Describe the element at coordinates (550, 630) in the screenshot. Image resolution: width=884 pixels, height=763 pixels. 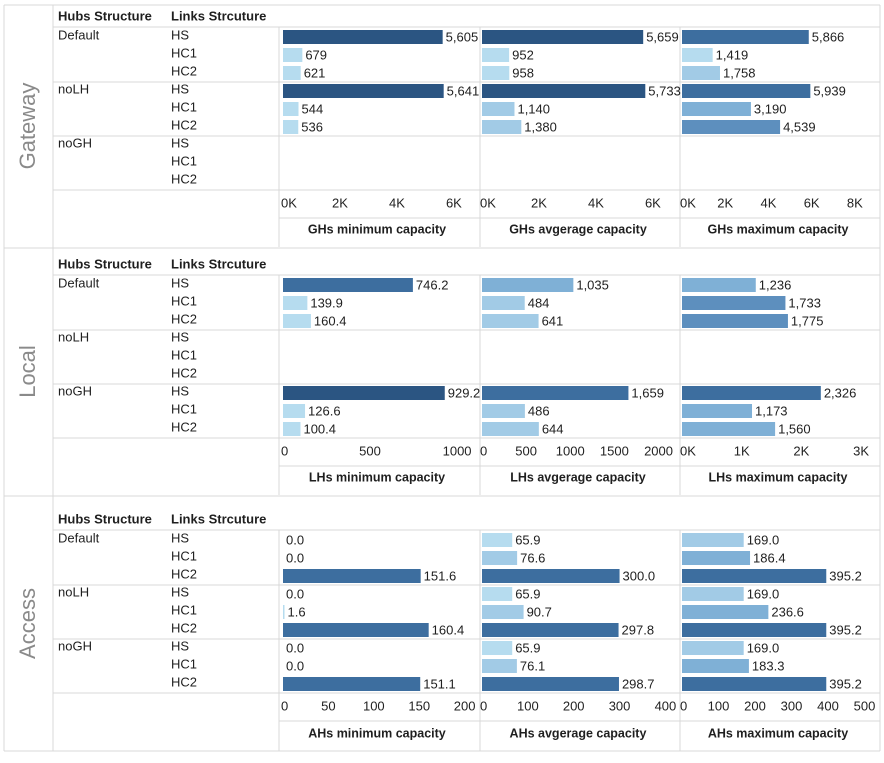
I see `bar-access-2-nolh-hc2` at that location.